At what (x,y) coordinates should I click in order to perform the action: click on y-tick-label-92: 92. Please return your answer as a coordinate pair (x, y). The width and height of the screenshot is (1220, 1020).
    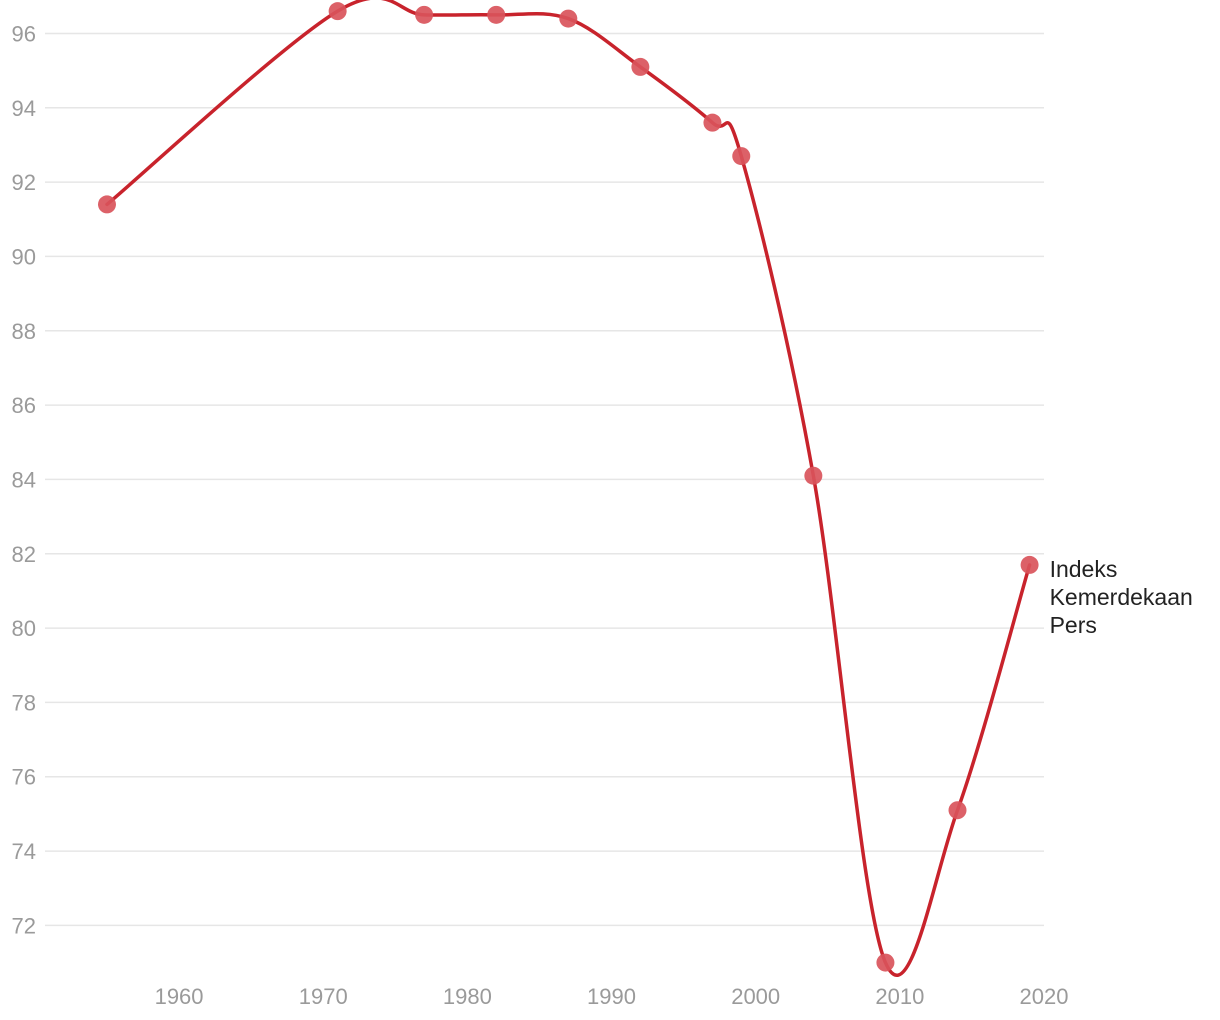
    Looking at the image, I should click on (24, 182).